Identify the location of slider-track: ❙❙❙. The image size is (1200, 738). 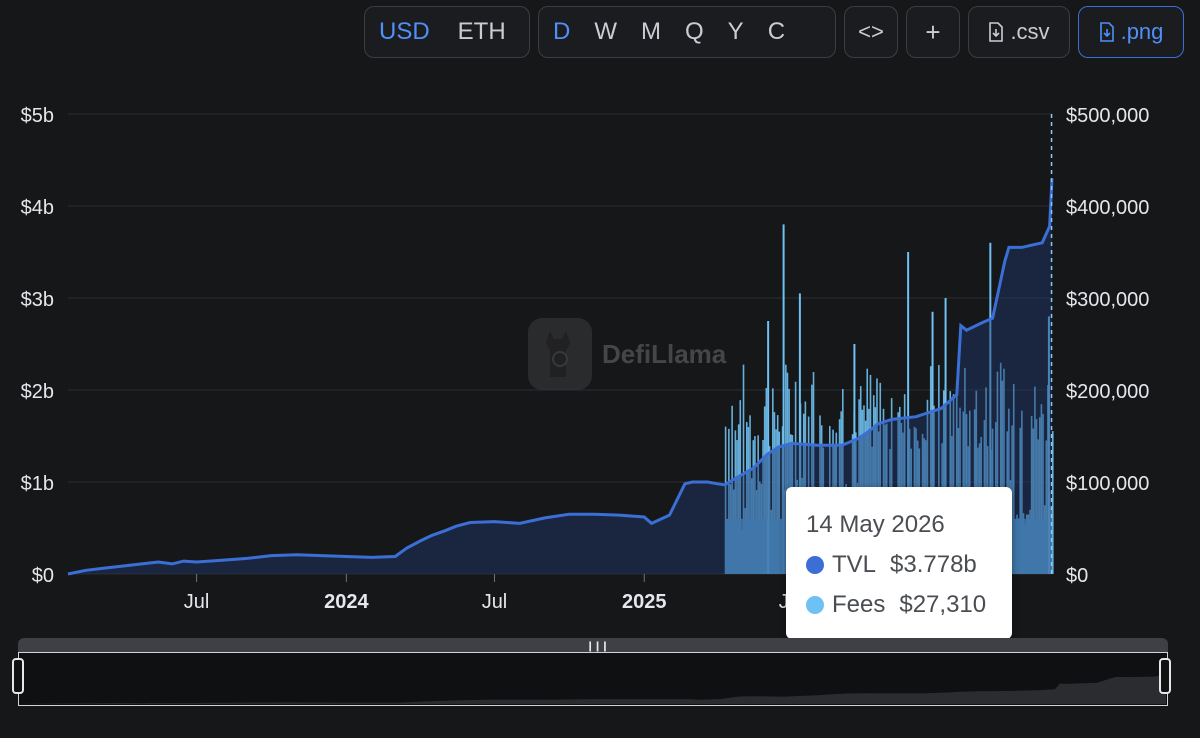
(593, 645).